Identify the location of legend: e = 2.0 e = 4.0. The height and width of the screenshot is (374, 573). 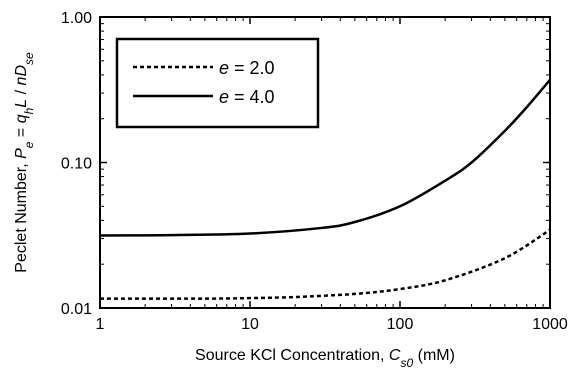
(217, 83).